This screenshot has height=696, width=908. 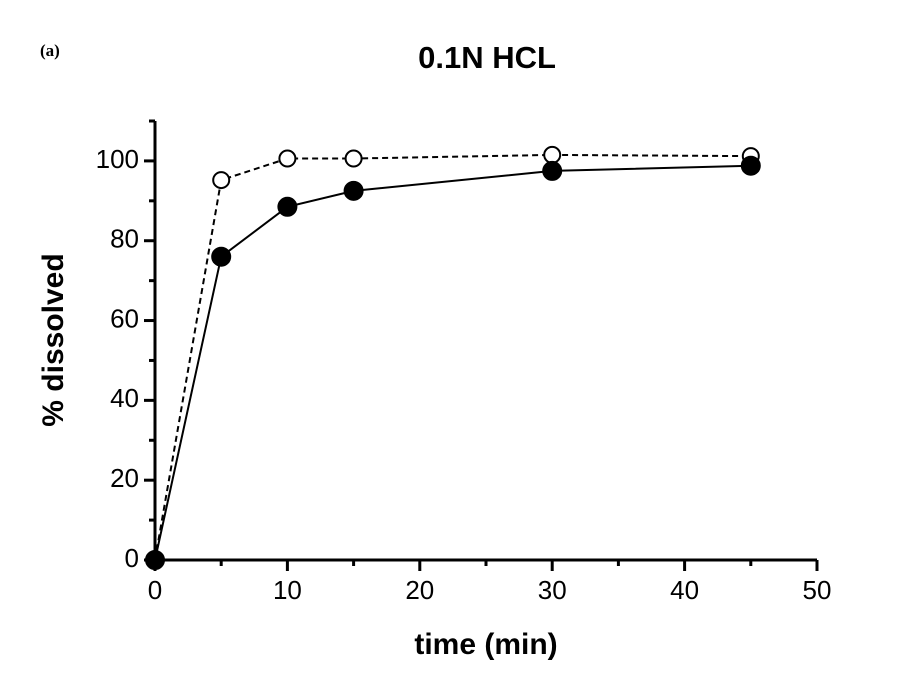 What do you see at coordinates (124, 318) in the screenshot?
I see `y-tick-label: 60` at bounding box center [124, 318].